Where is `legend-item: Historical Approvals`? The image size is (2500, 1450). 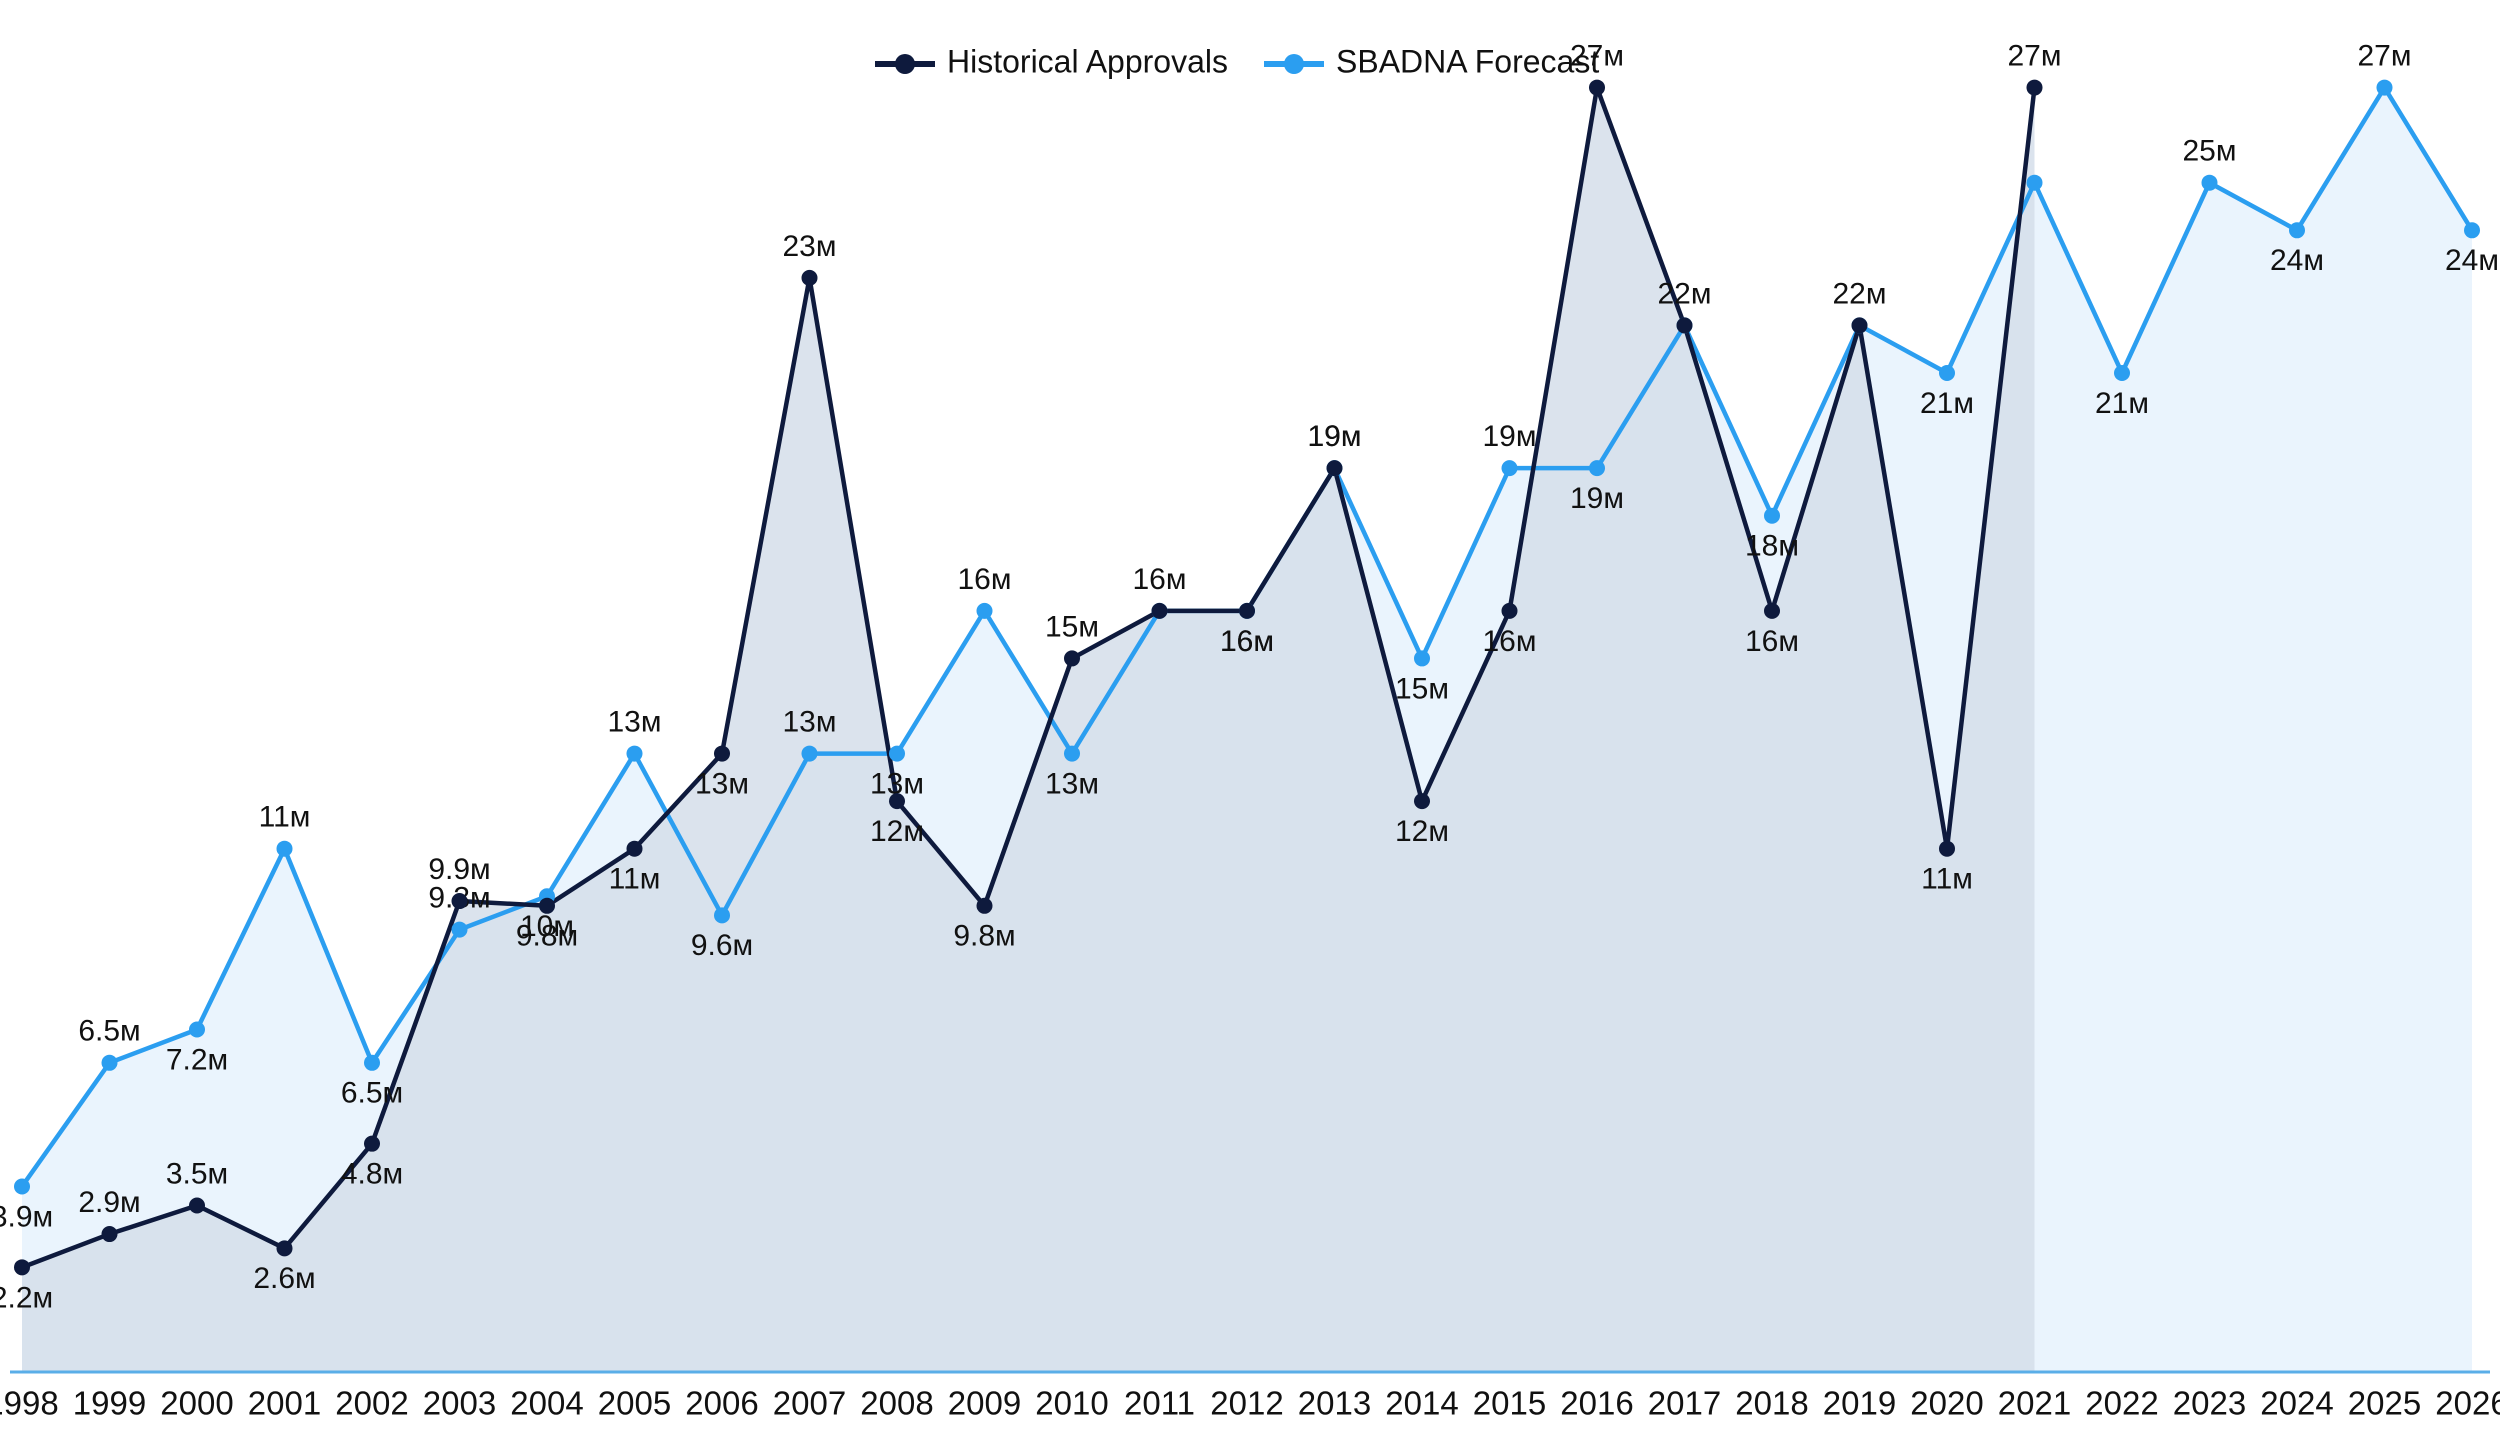 legend-item: Historical Approvals is located at coordinates (1051, 61).